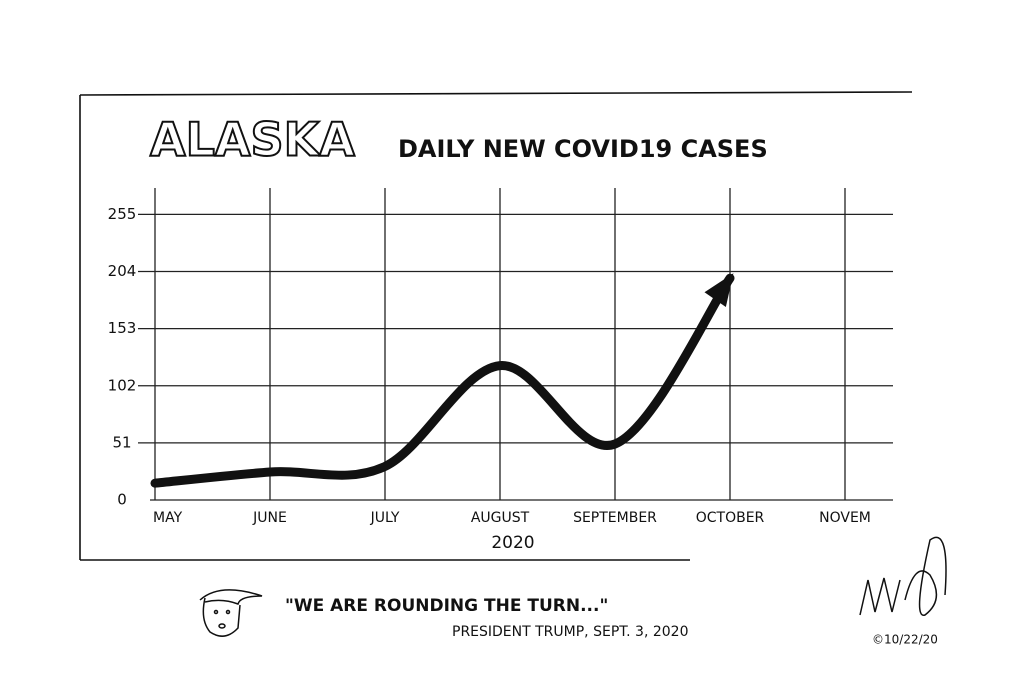 Image resolution: width=1024 pixels, height=682 pixels. Describe the element at coordinates (903, 576) in the screenshot. I see `signature` at that location.